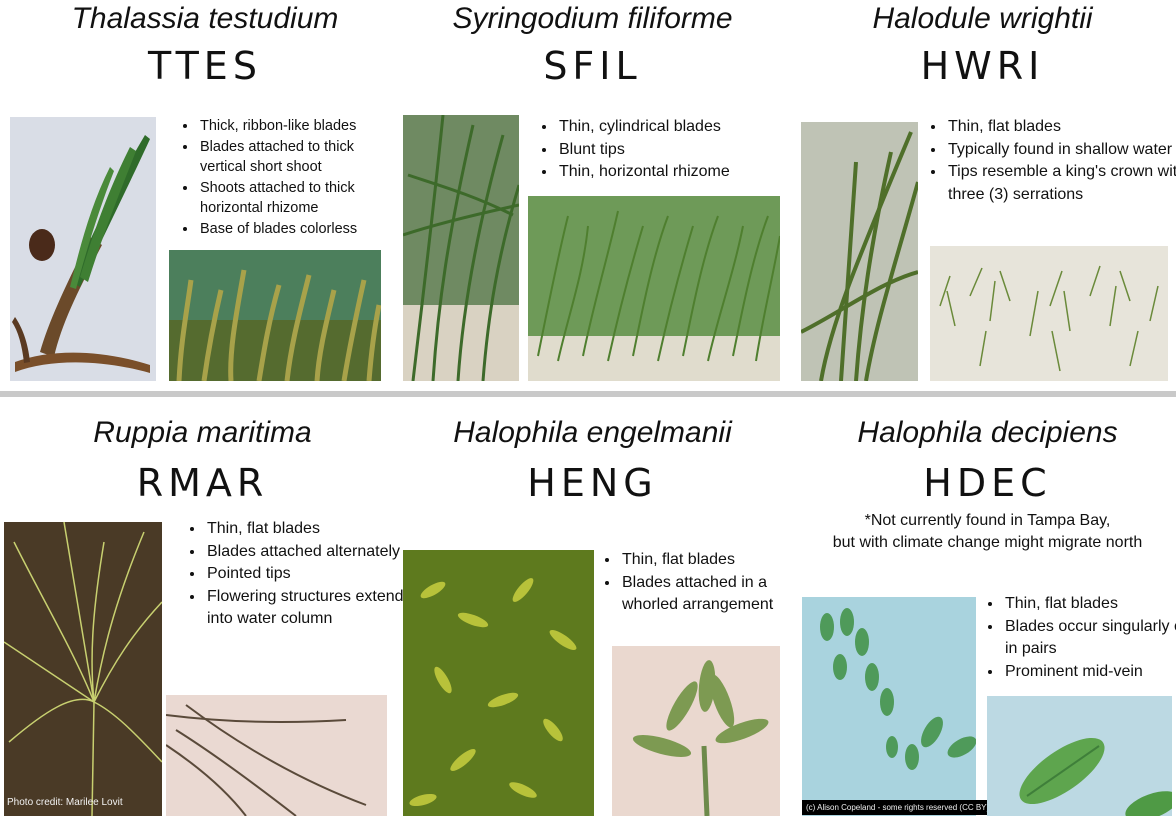 This screenshot has width=1176, height=820. What do you see at coordinates (987, 483) in the screenshot?
I see `species-code: HDEC` at bounding box center [987, 483].